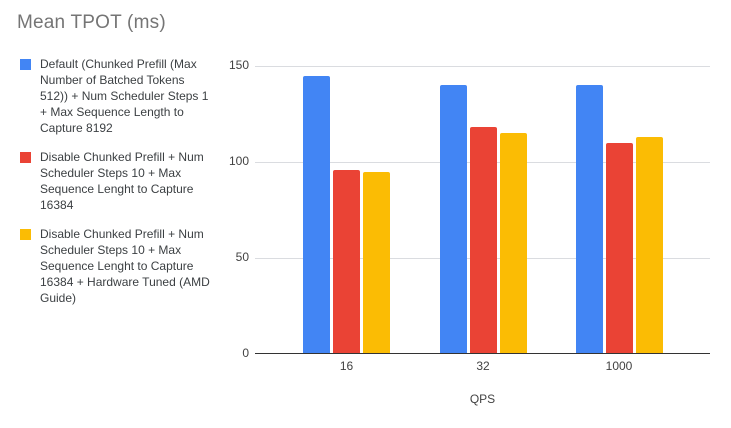 Image resolution: width=731 pixels, height=428 pixels. Describe the element at coordinates (238, 65) in the screenshot. I see `y-tick-label: 150` at that location.